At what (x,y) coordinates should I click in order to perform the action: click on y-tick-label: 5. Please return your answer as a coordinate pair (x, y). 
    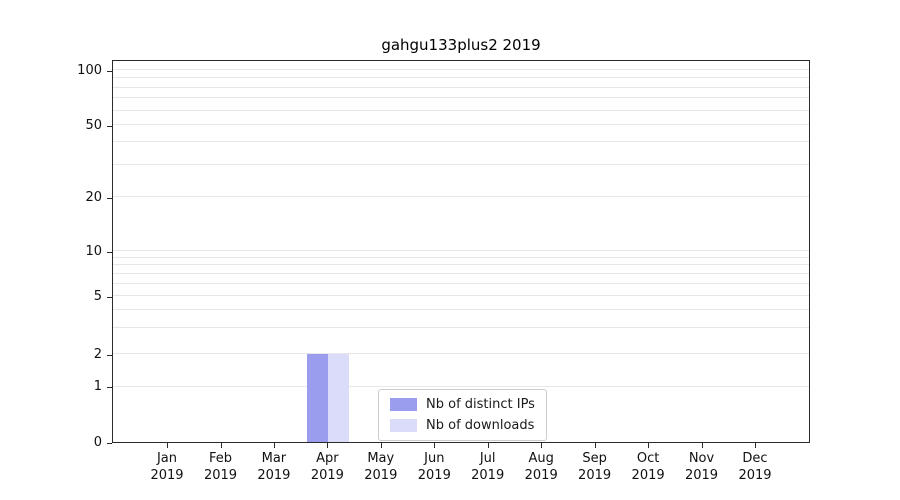
    Looking at the image, I should click on (97, 297).